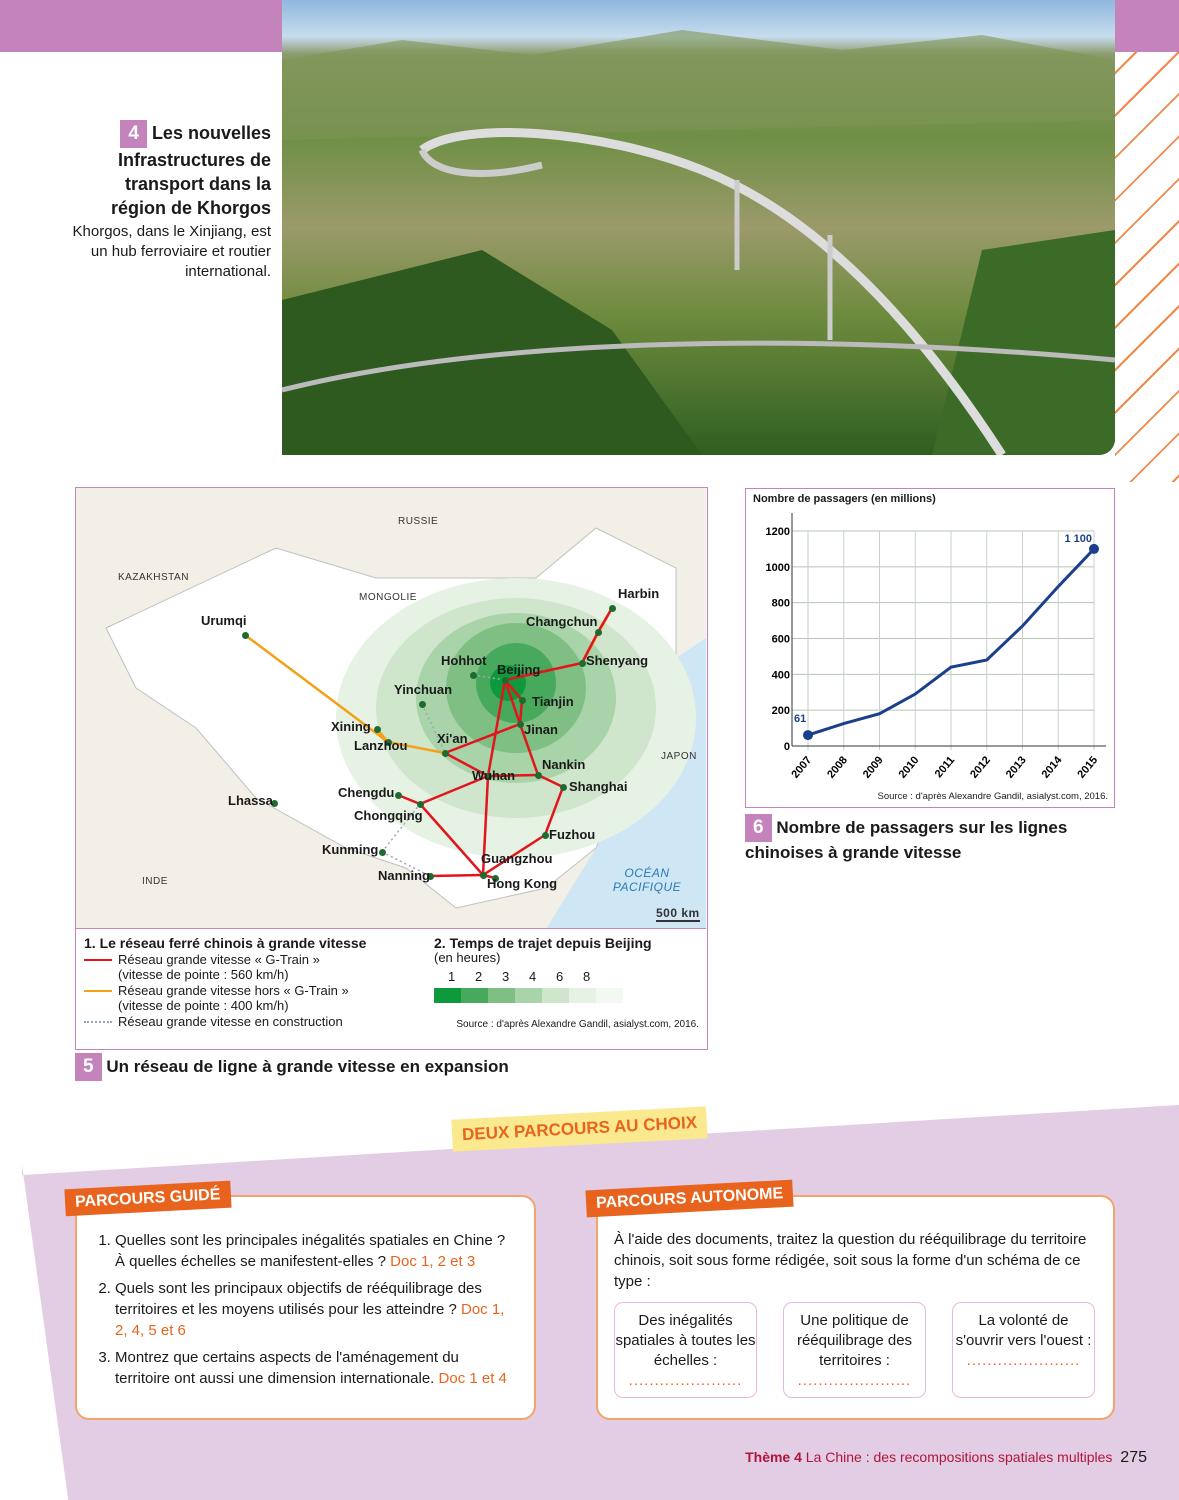 Image resolution: width=1179 pixels, height=1500 pixels. I want to click on footer-theme: Thème 4, so click(773, 1457).